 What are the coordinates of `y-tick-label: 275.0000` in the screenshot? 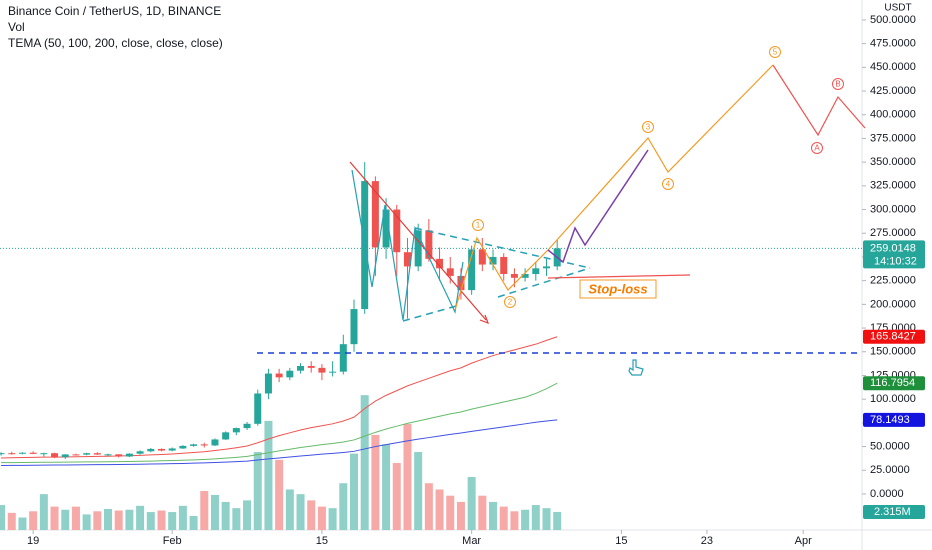 It's located at (893, 233).